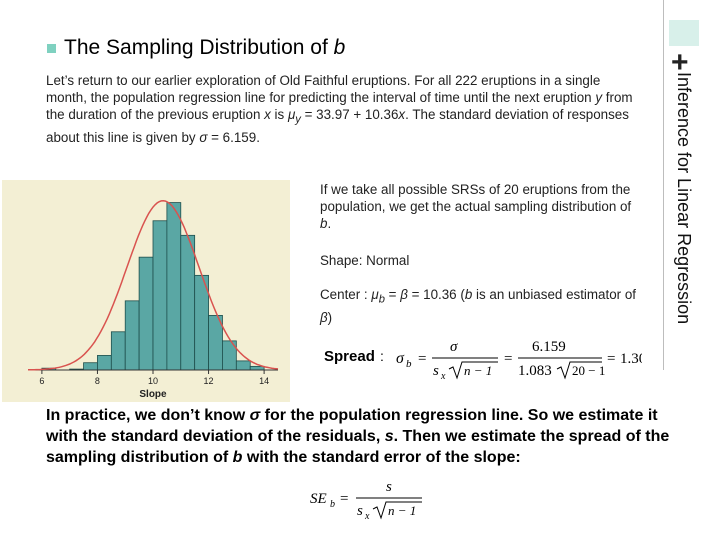 The height and width of the screenshot is (540, 720). Describe the element at coordinates (663, 185) in the screenshot. I see `divider-line` at that location.